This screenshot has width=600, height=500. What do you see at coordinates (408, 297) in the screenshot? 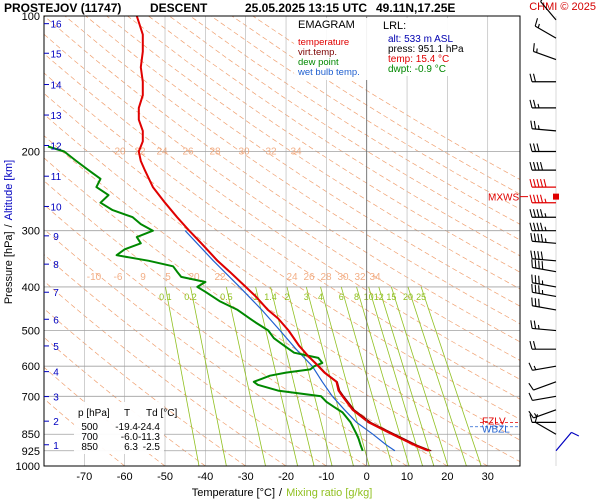
I see `mixing-ratio-label: 20` at bounding box center [408, 297].